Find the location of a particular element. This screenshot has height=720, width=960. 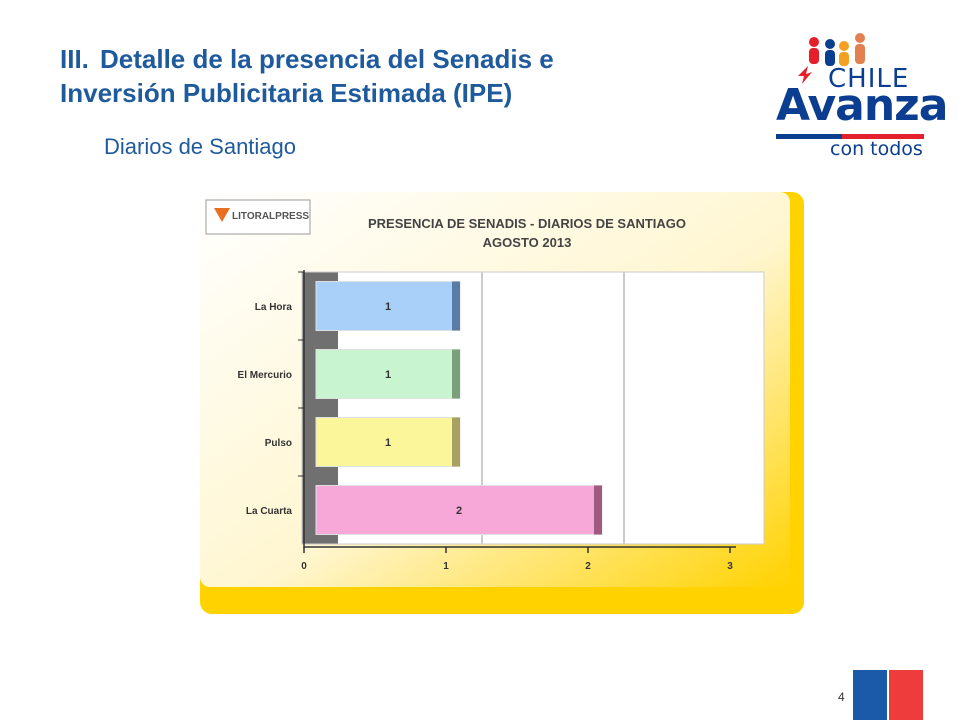

title-line-2: Inversión Publicitaria Estimada (IPE) is located at coordinates (286, 93).